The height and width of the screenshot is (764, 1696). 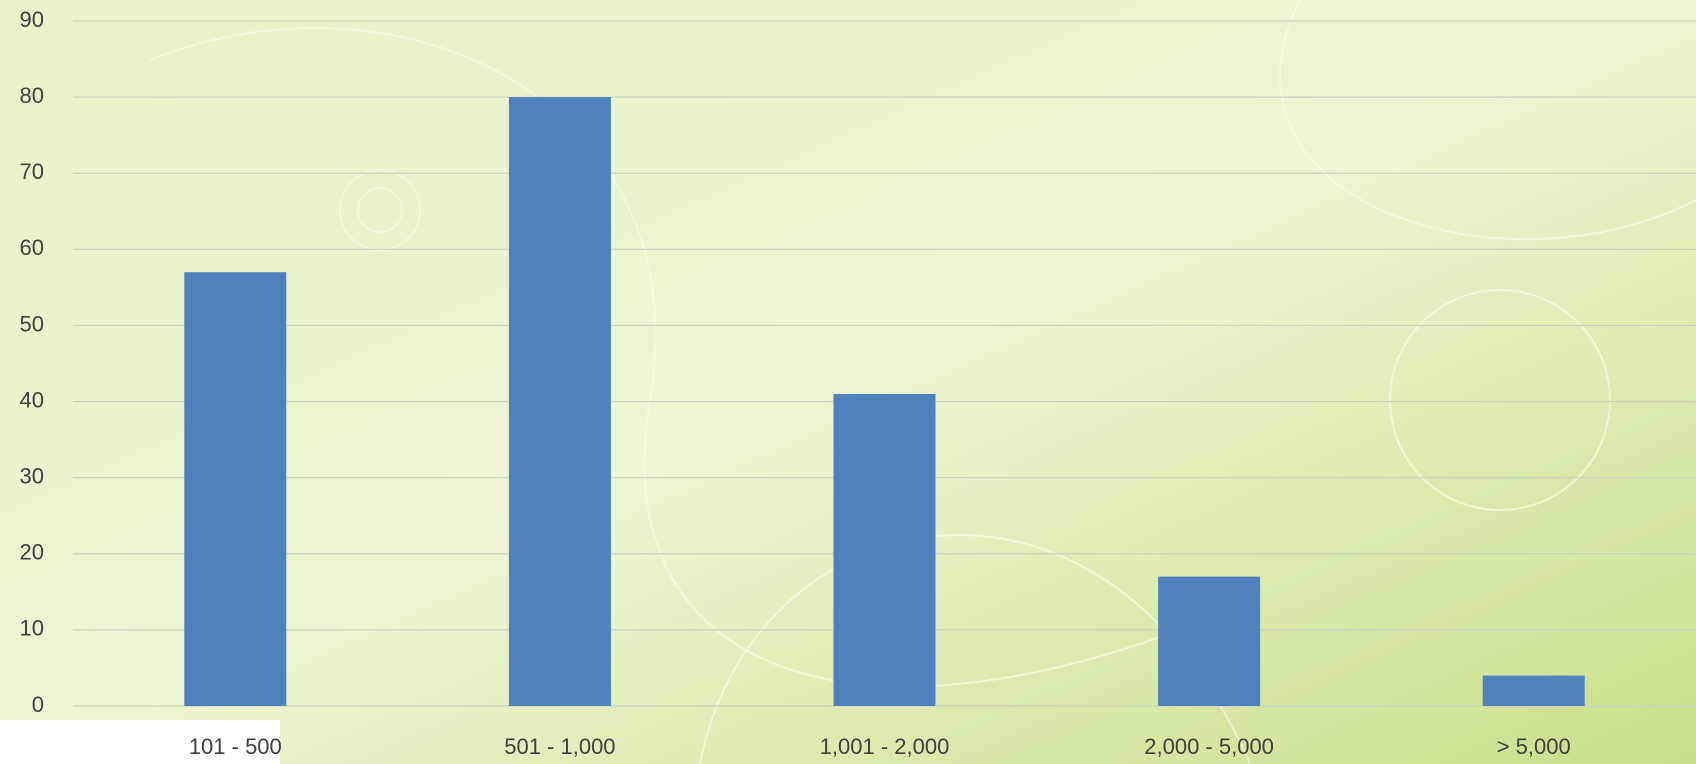 What do you see at coordinates (140, 742) in the screenshot?
I see `label-backdrop` at bounding box center [140, 742].